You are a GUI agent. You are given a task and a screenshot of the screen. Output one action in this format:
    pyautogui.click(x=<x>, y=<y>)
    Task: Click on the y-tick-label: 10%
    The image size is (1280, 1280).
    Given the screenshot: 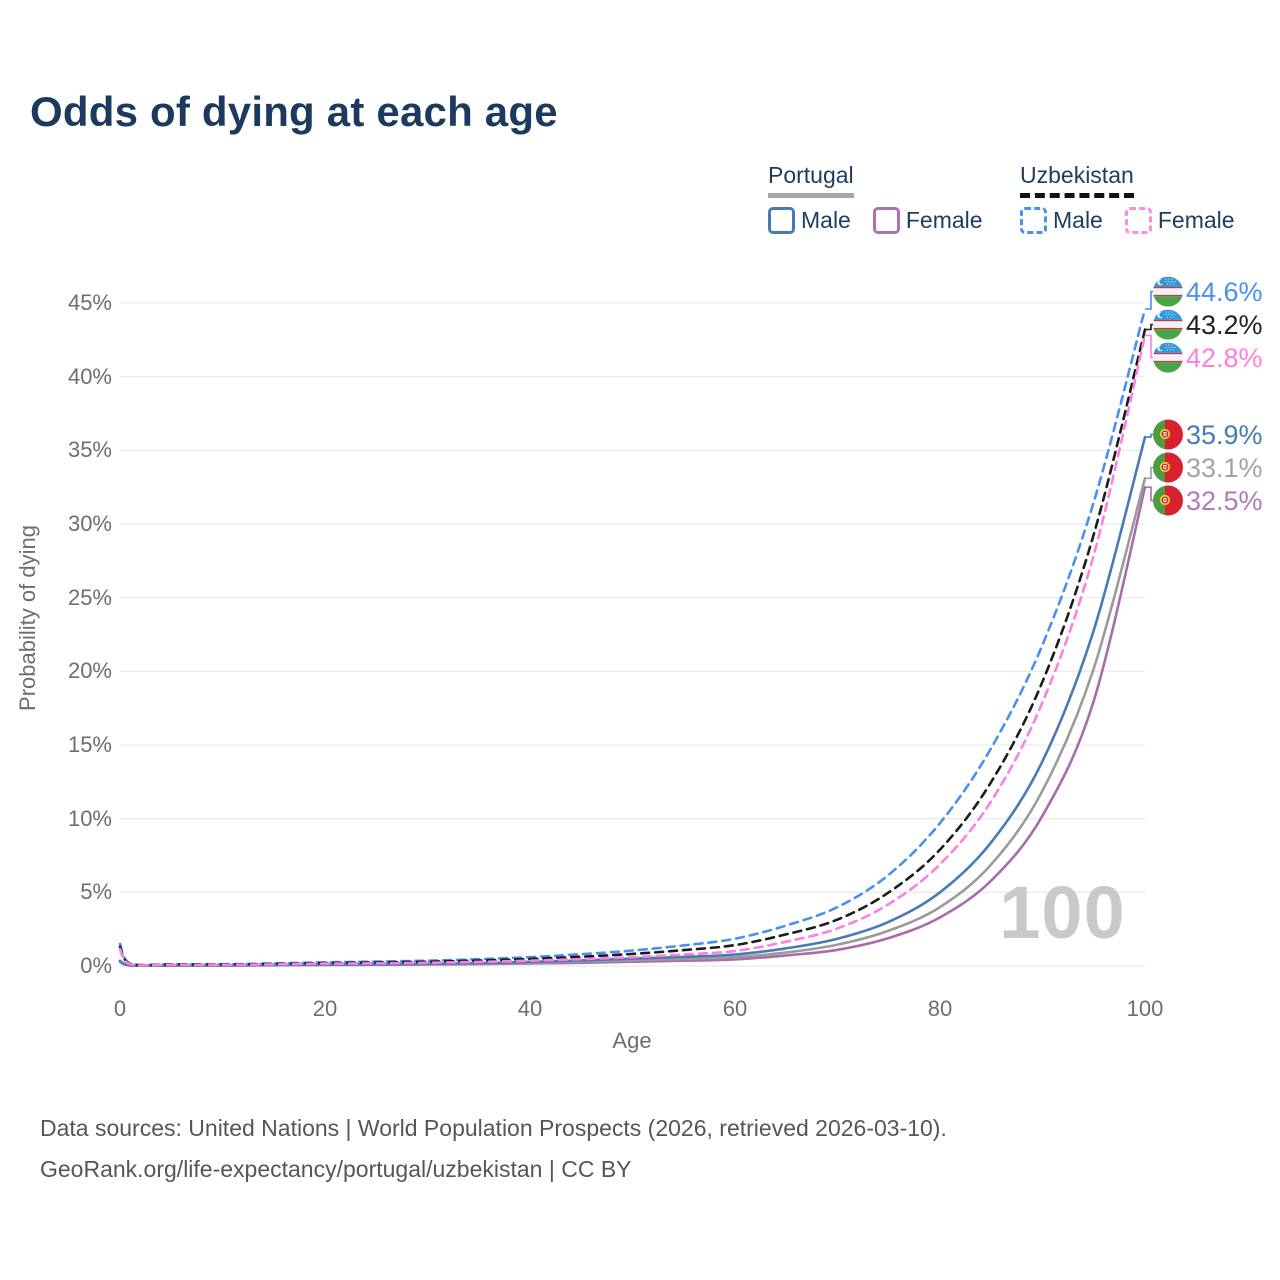 What is the action you would take?
    pyautogui.click(x=89, y=818)
    